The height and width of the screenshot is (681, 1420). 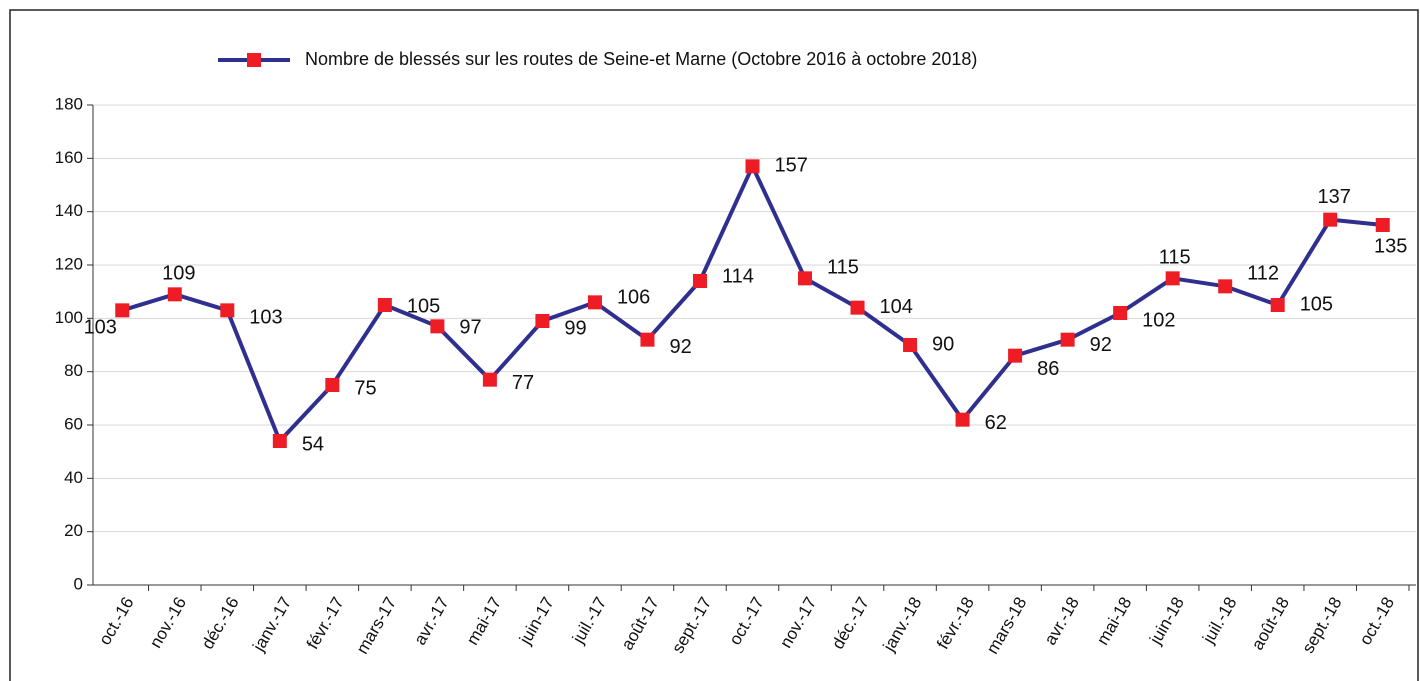 I want to click on x-tick-label: juil.-17, so click(x=589, y=621).